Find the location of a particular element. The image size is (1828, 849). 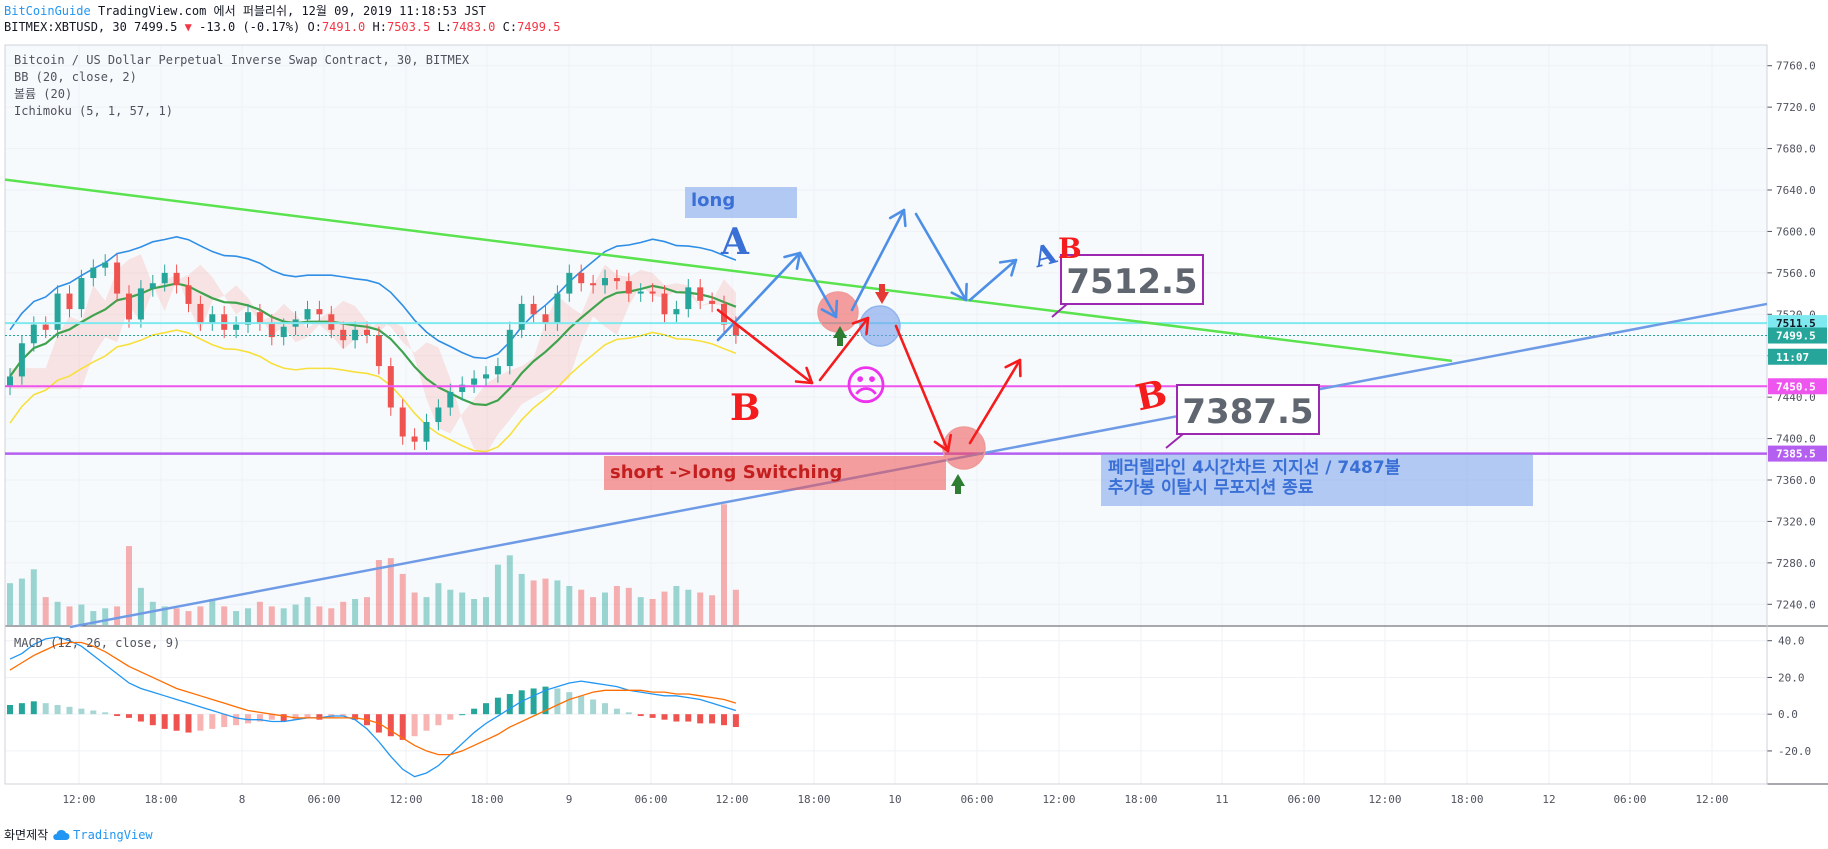

legend-volume: 볼륨 (20) is located at coordinates (43, 94).